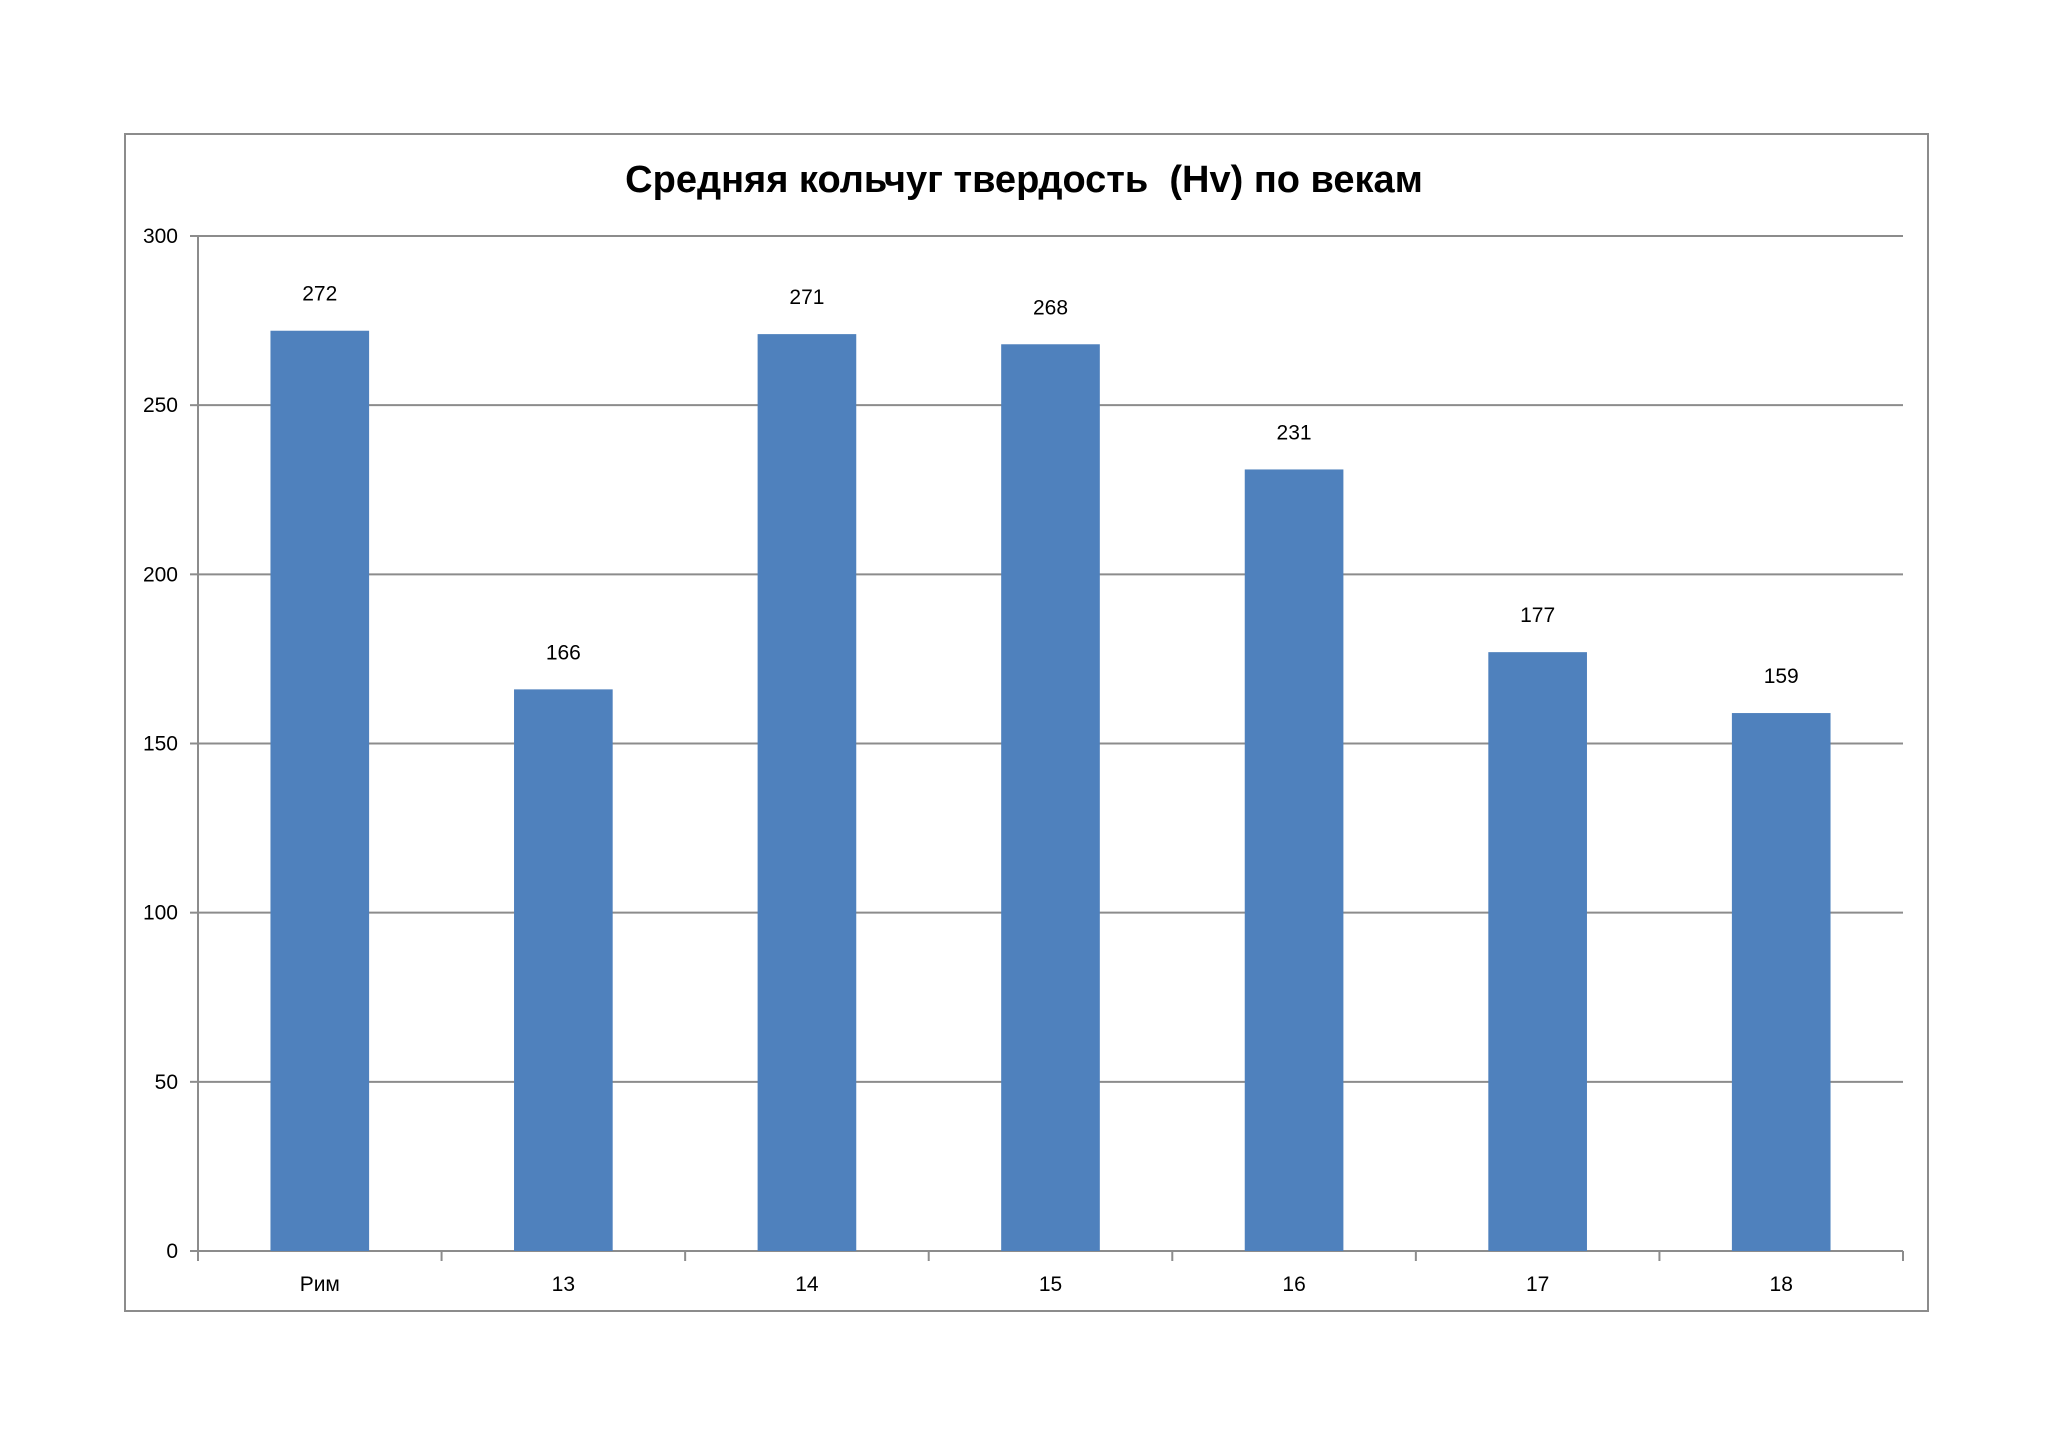  What do you see at coordinates (807, 1284) in the screenshot?
I see `x-tick-label: 14` at bounding box center [807, 1284].